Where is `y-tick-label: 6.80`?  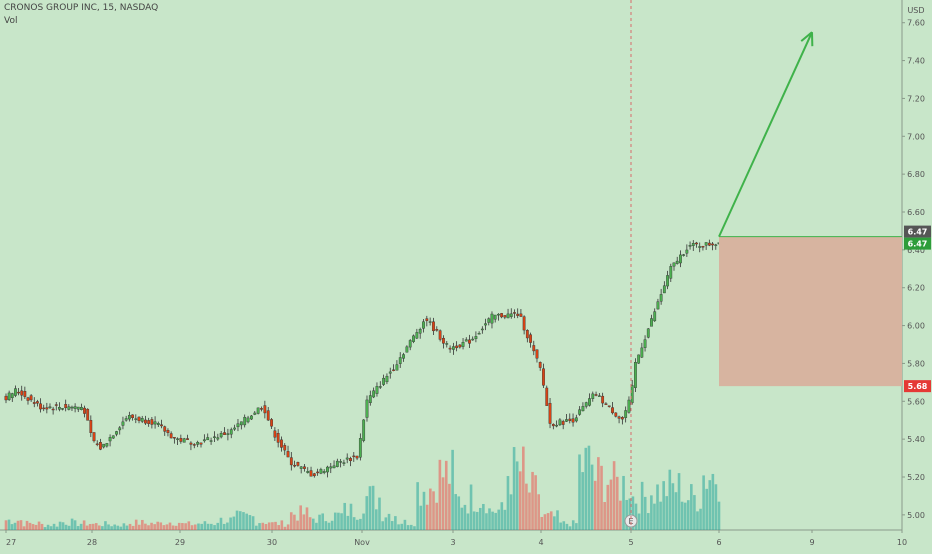 y-tick-label: 6.80 is located at coordinates (916, 174).